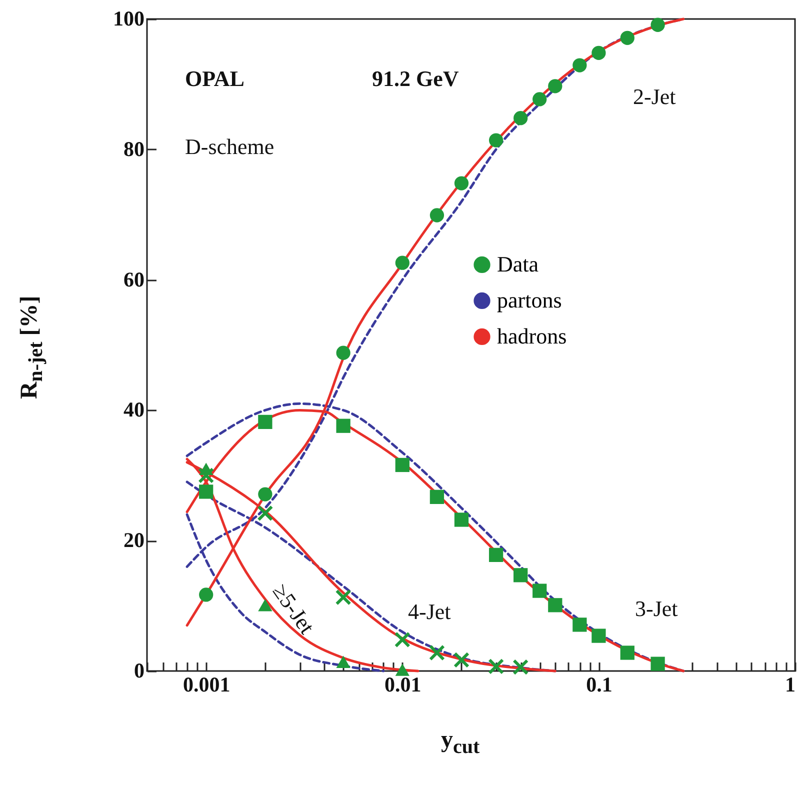 The height and width of the screenshot is (788, 803). What do you see at coordinates (128, 18) in the screenshot?
I see `y-tick-label: 100` at bounding box center [128, 18].